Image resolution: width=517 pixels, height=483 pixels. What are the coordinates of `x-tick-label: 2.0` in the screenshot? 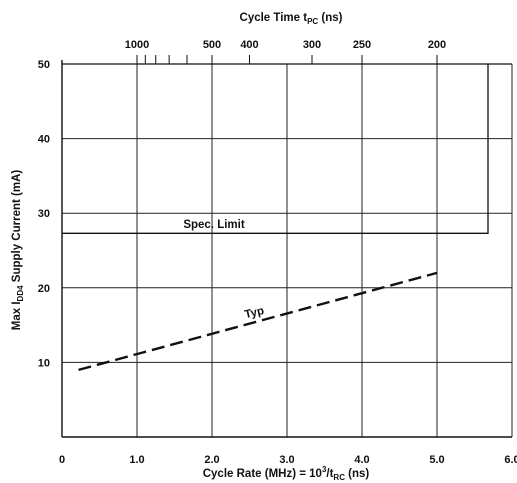 It's located at (211, 460).